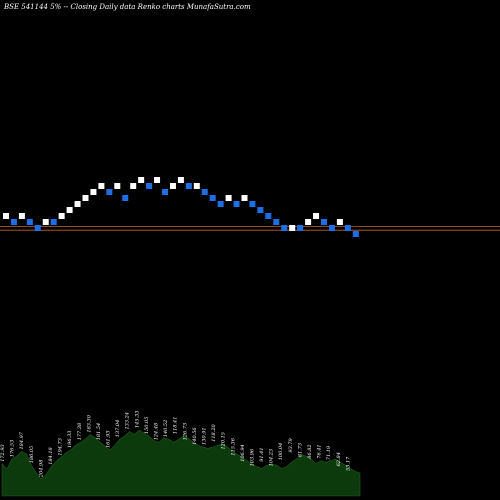  I want to click on volume-label: 140.56, so click(195, 436).